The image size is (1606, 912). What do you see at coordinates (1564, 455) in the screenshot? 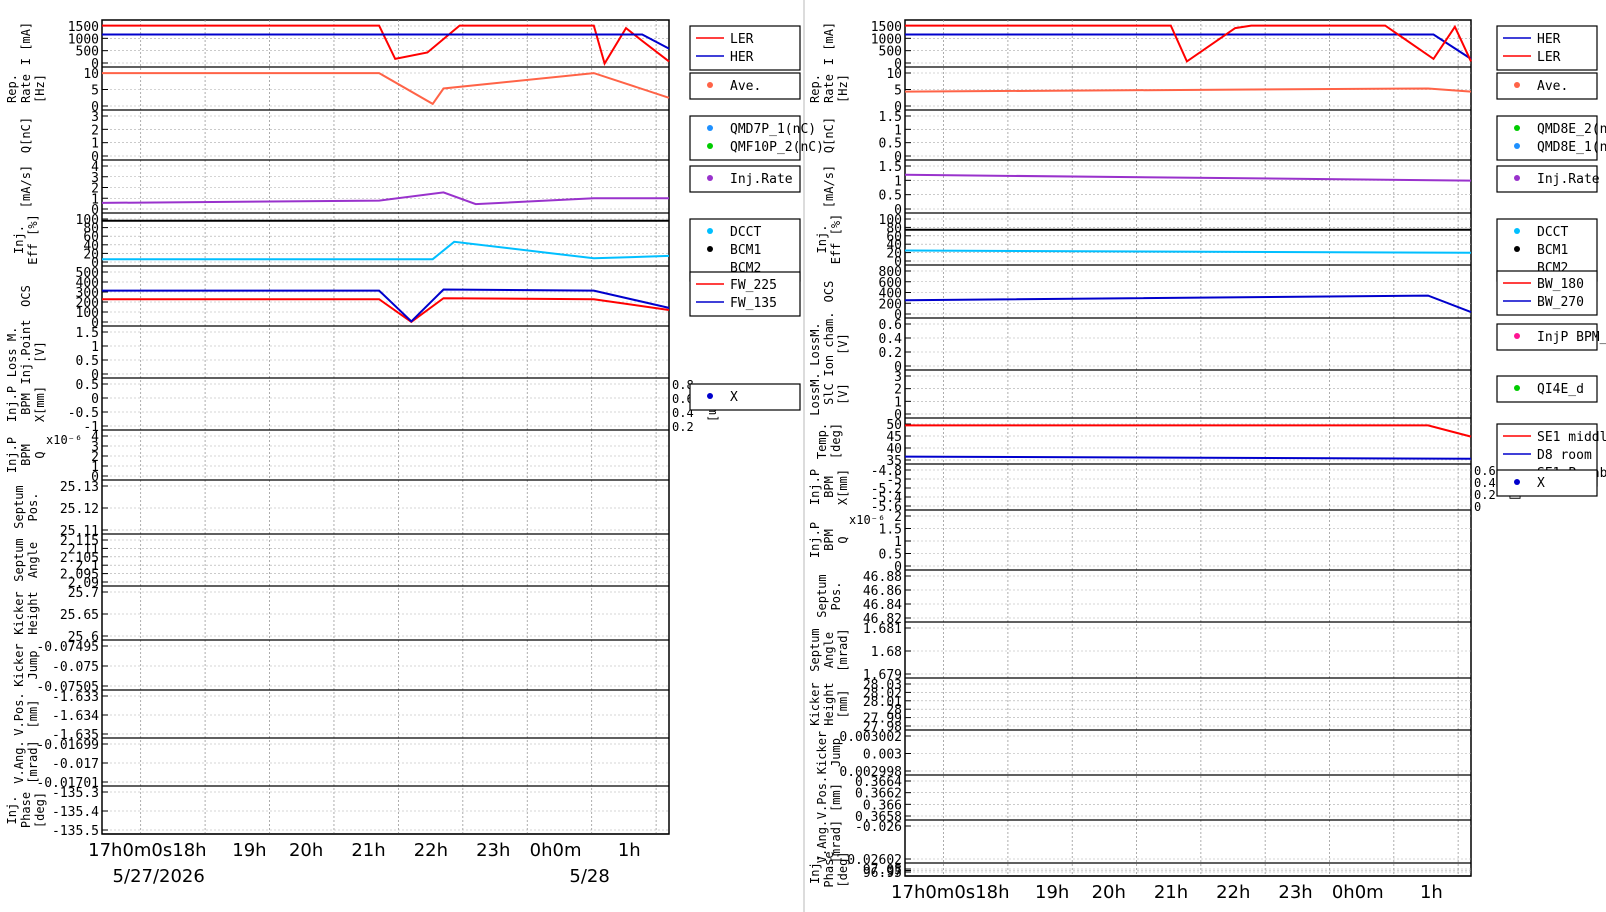
I see `right-legend-label: D8 room` at bounding box center [1564, 455].